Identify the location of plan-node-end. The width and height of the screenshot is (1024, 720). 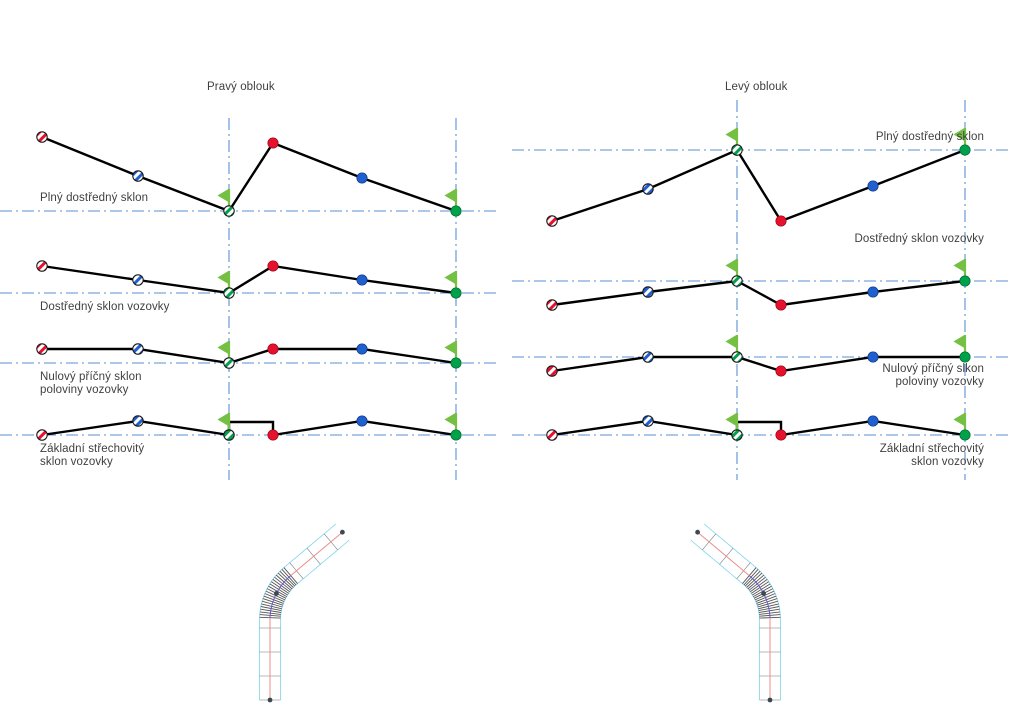
(342, 532).